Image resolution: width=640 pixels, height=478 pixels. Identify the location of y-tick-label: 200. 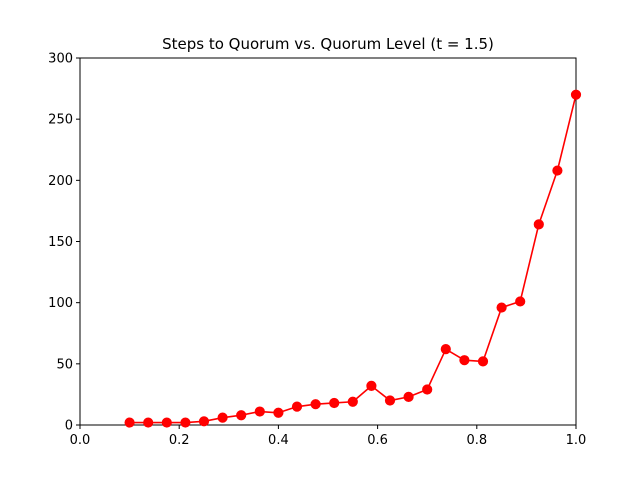
(60, 181).